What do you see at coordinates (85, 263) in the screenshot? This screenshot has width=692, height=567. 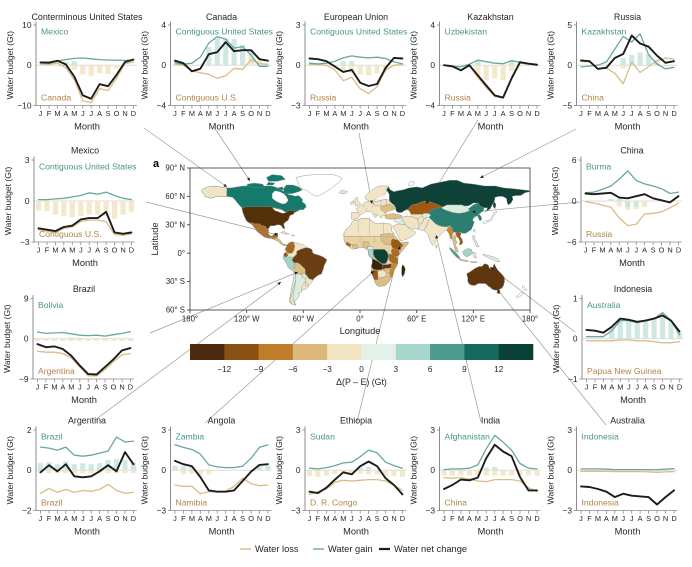 I see `svg-text: Month` at bounding box center [85, 263].